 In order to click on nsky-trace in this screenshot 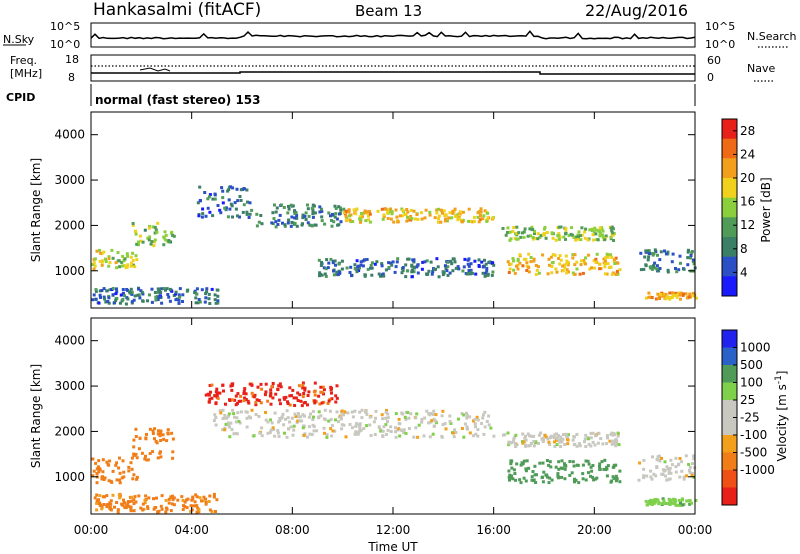, I will do `click(393, 35)`.